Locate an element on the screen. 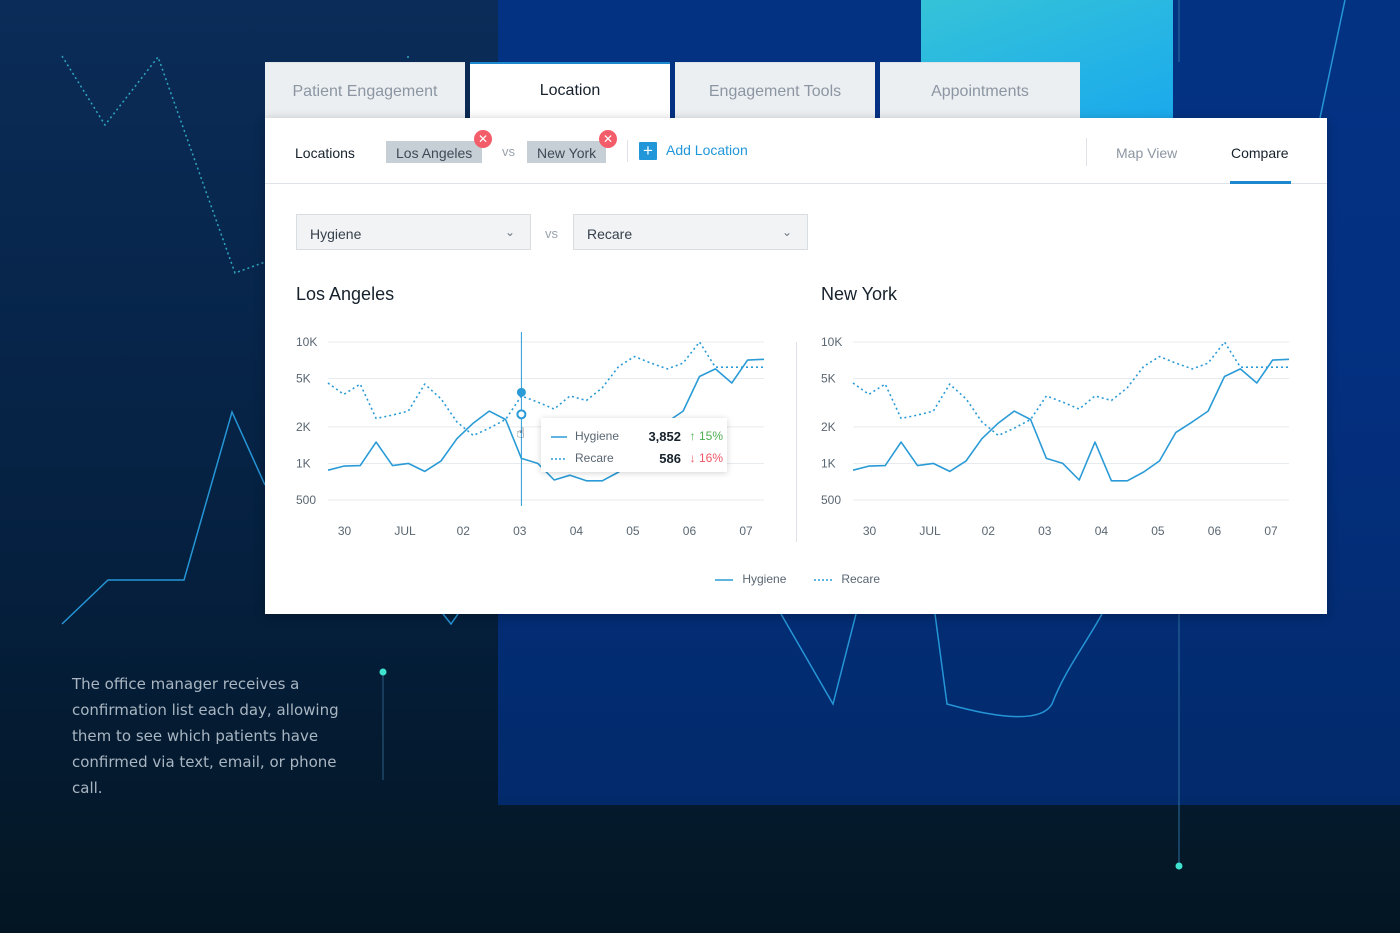 Image resolution: width=1400 pixels, height=933 pixels. tooltip-change-up: ↑ 15% is located at coordinates (706, 436).